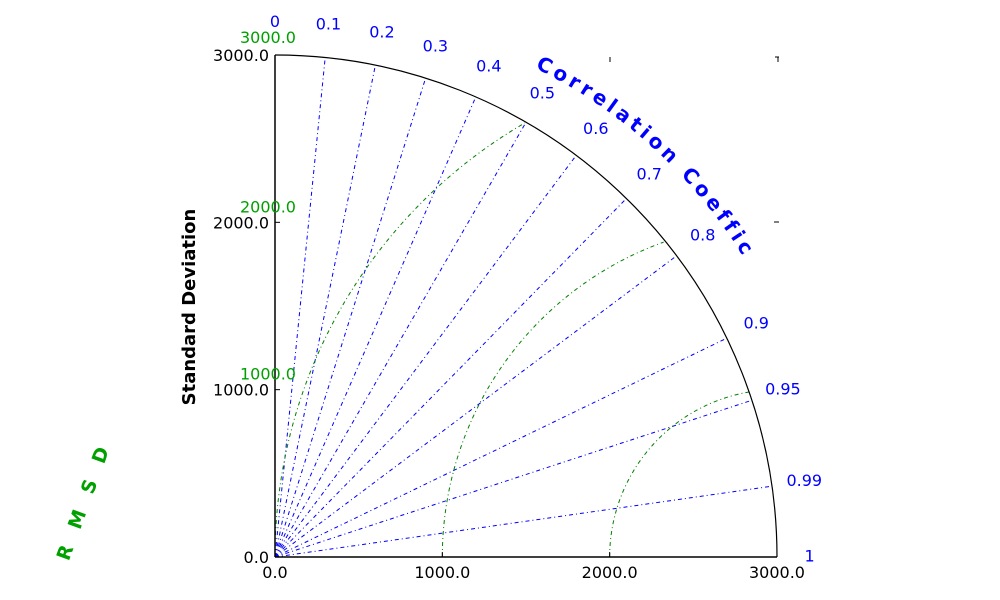  I want to click on y-tick-label: 2000.0, so click(241, 222).